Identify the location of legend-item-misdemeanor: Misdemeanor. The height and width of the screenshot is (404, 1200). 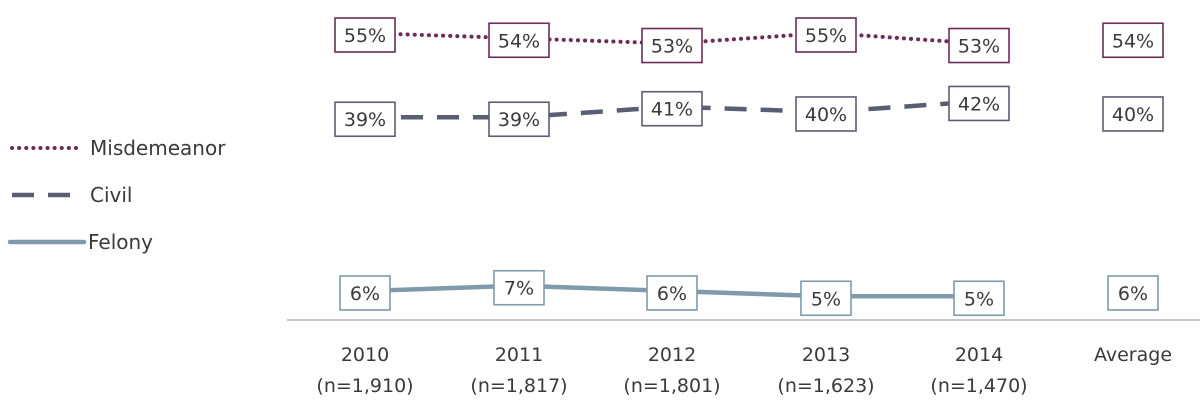
(118, 148).